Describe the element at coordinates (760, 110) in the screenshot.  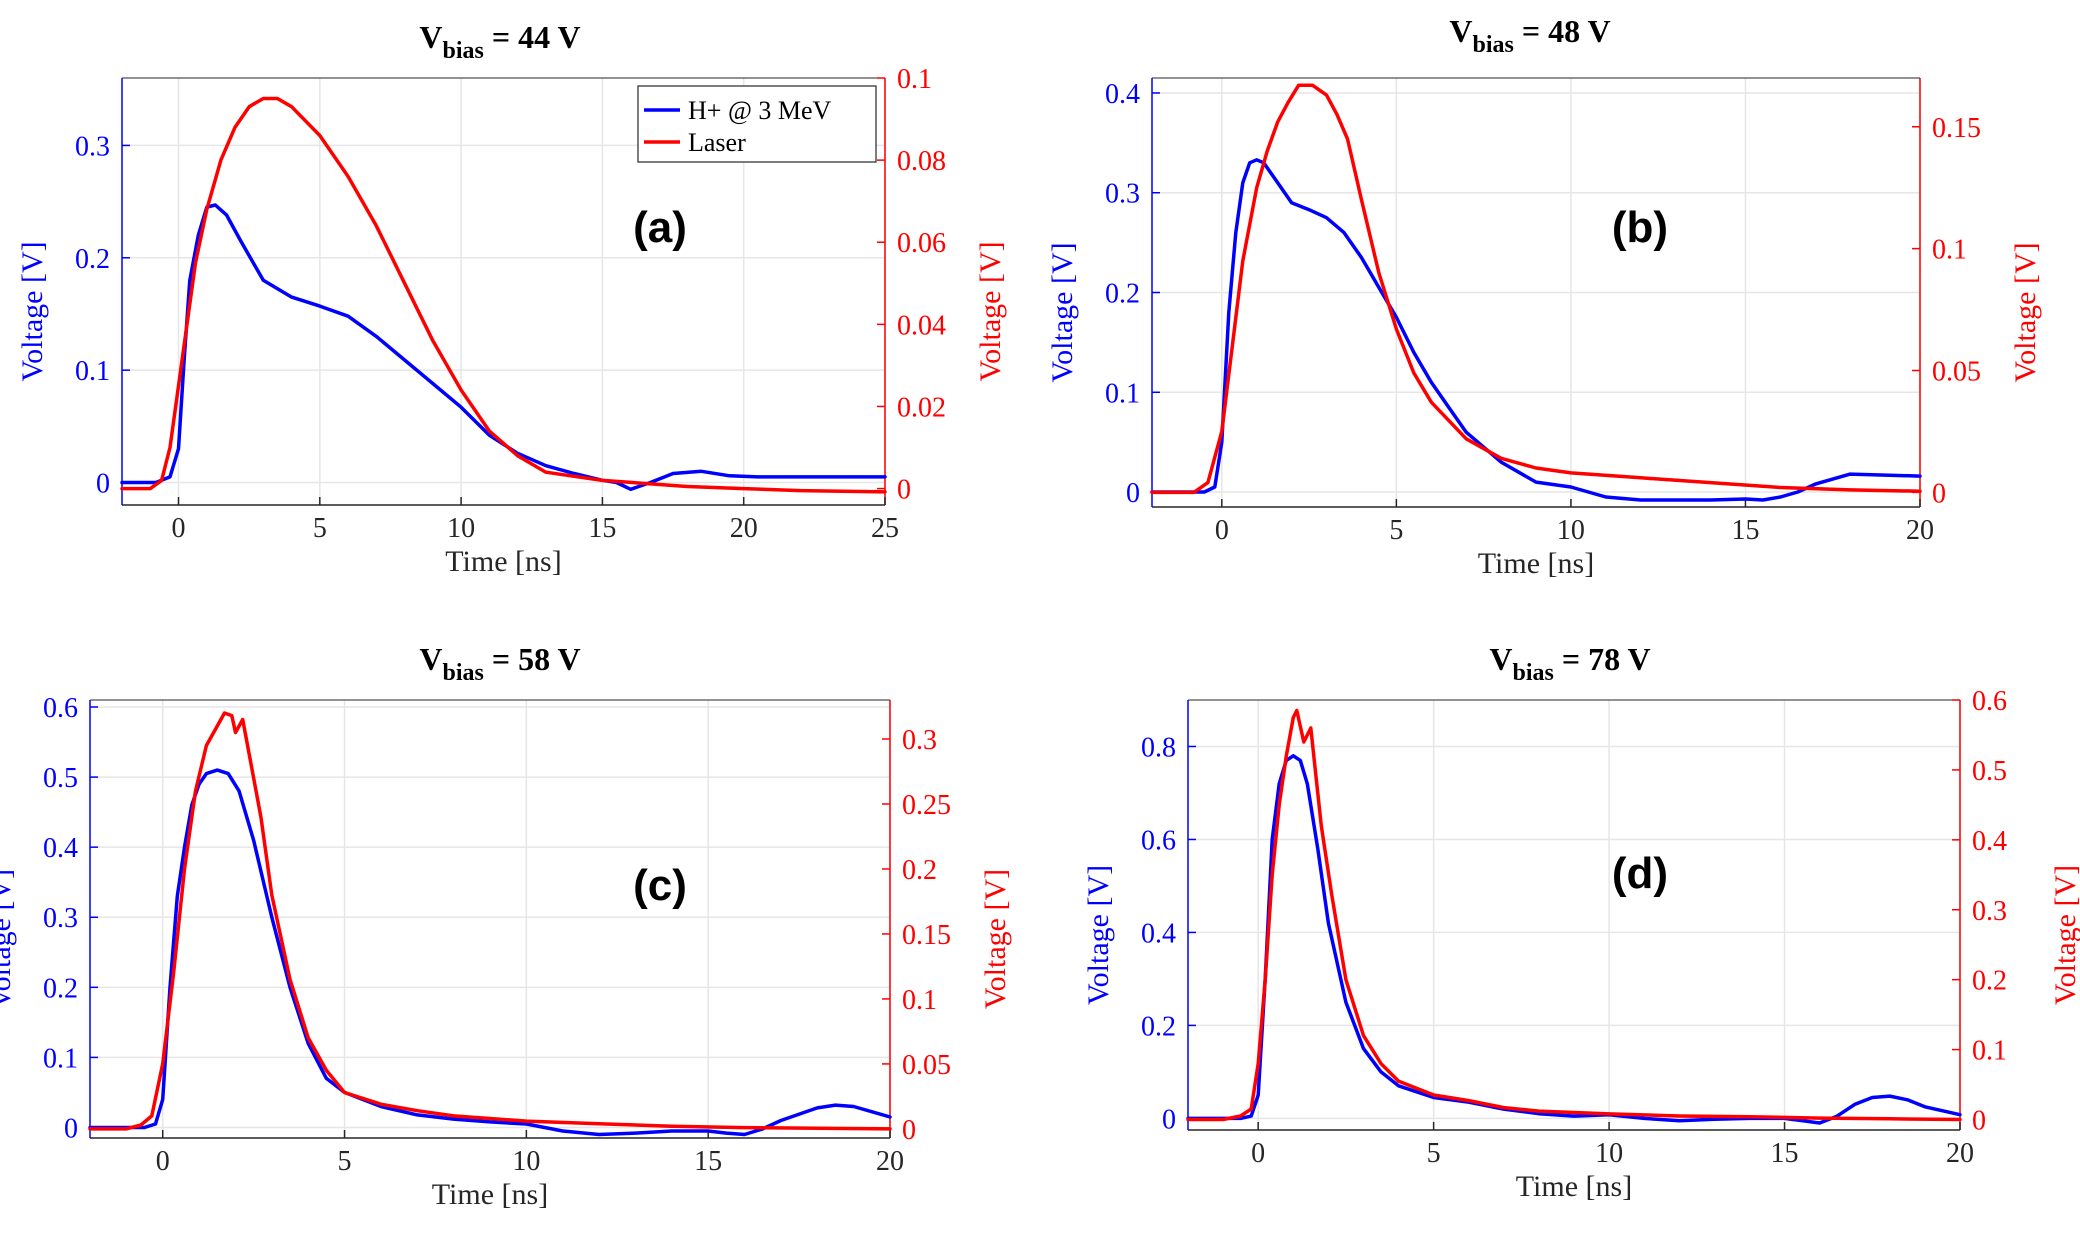
I see `legend-entry: H+ @ 3 MeV` at that location.